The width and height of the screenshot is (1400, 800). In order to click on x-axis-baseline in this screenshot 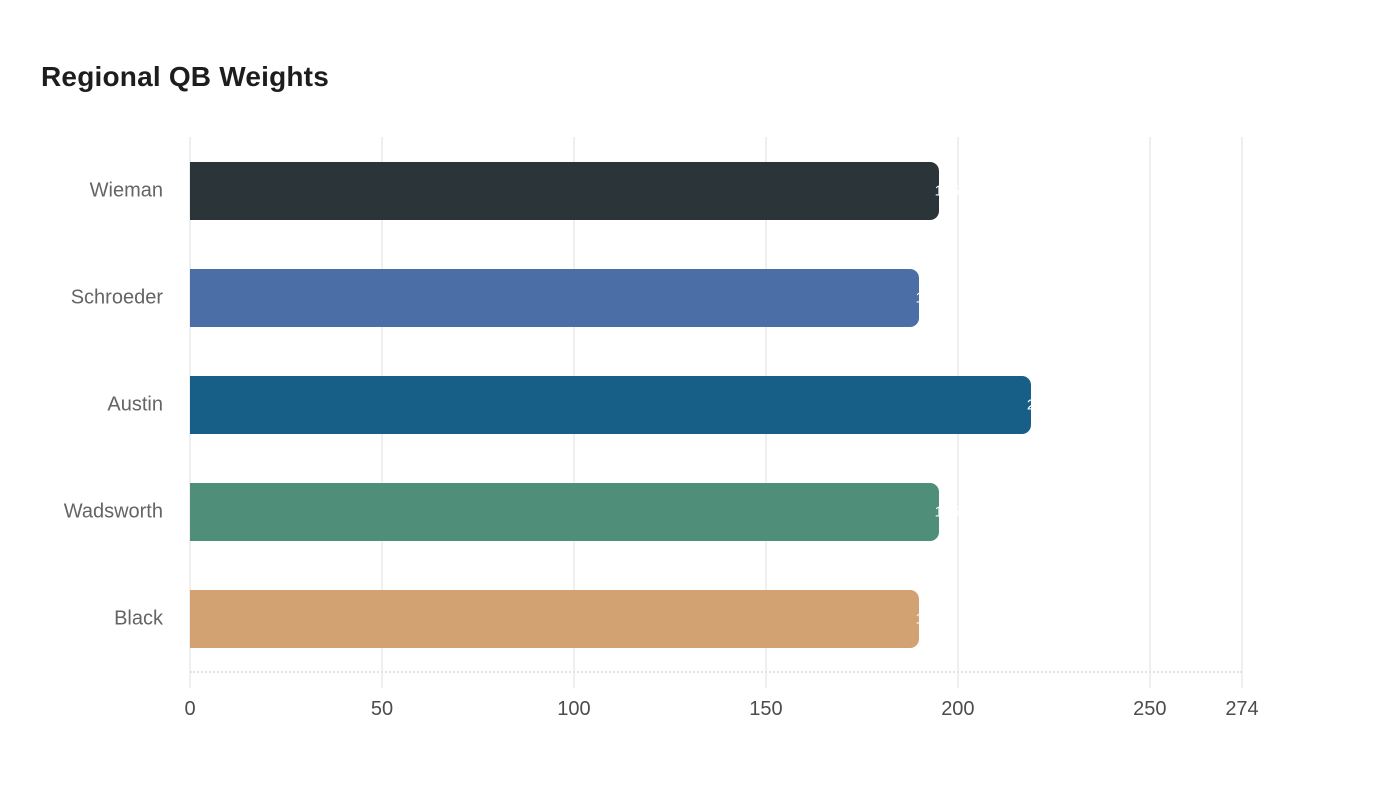, I will do `click(716, 672)`.